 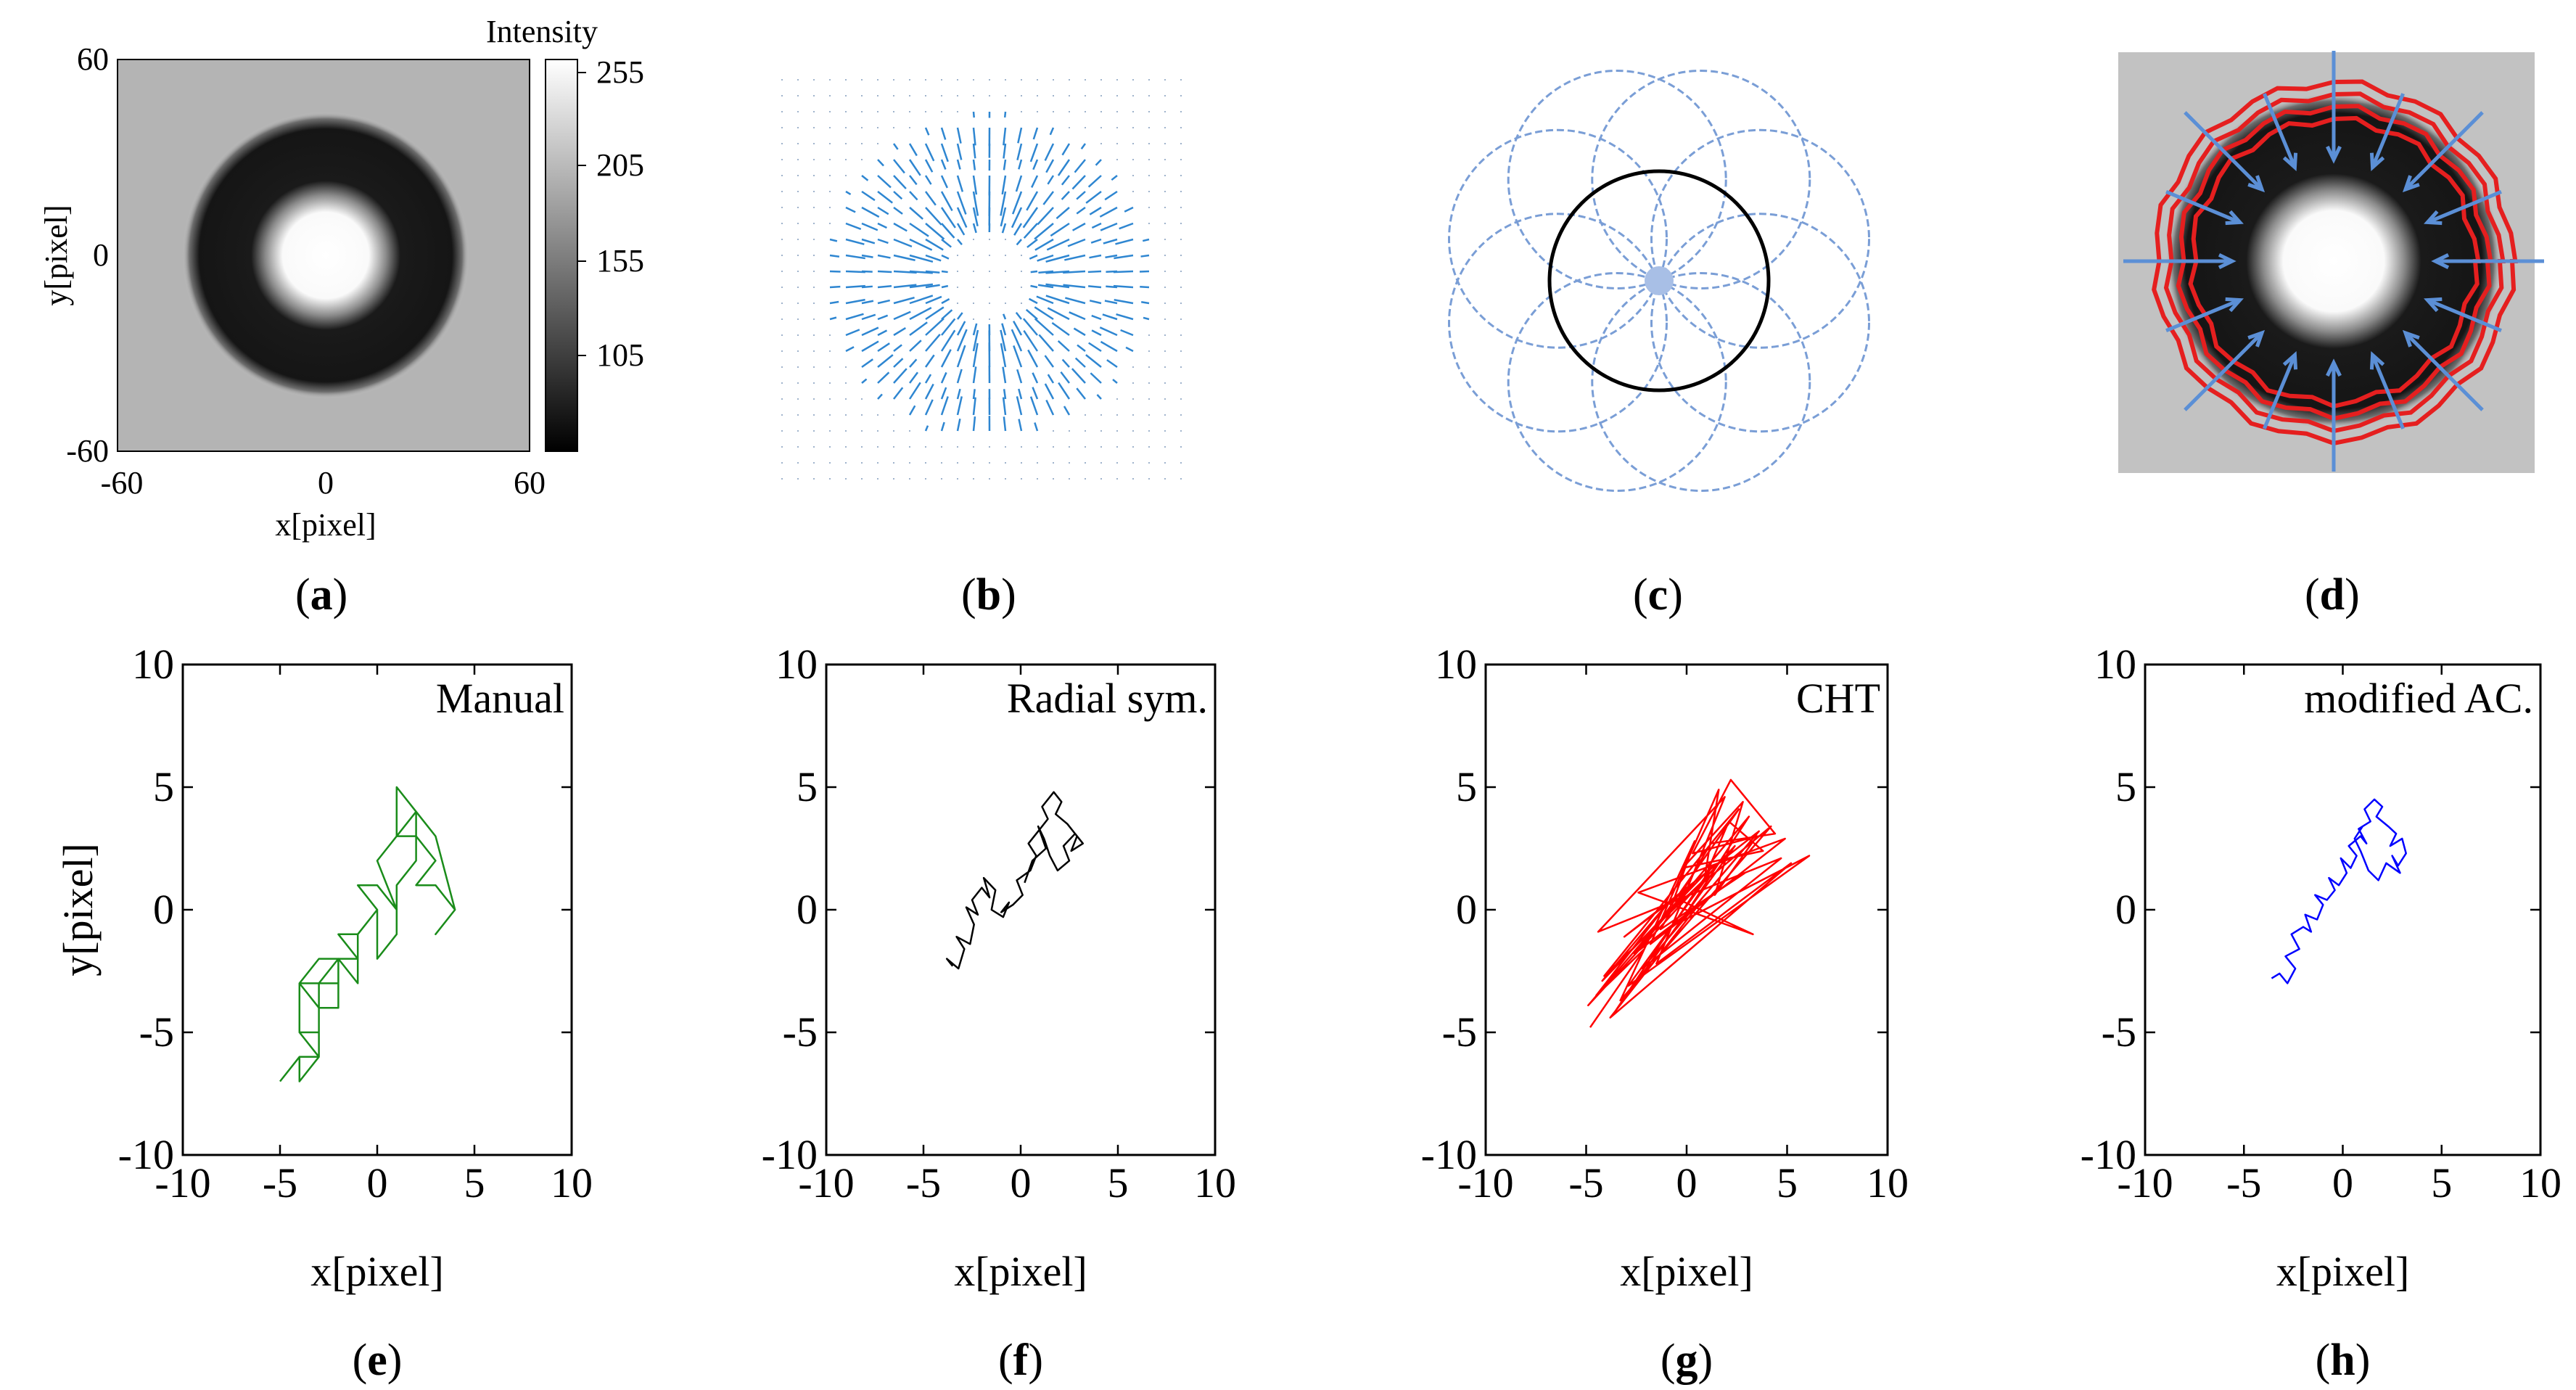 What do you see at coordinates (2125, 910) in the screenshot?
I see `y-tick-label: 0` at bounding box center [2125, 910].